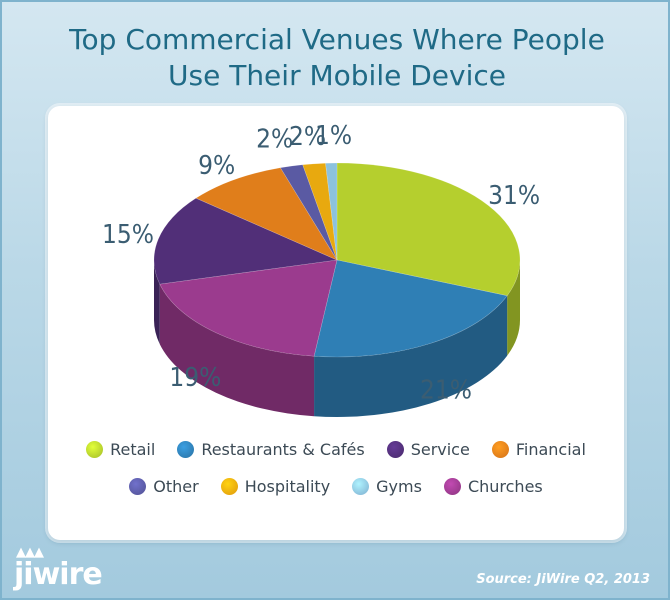 This screenshot has height=602, width=670. I want to click on slice-value-label: 15%, so click(128, 235).